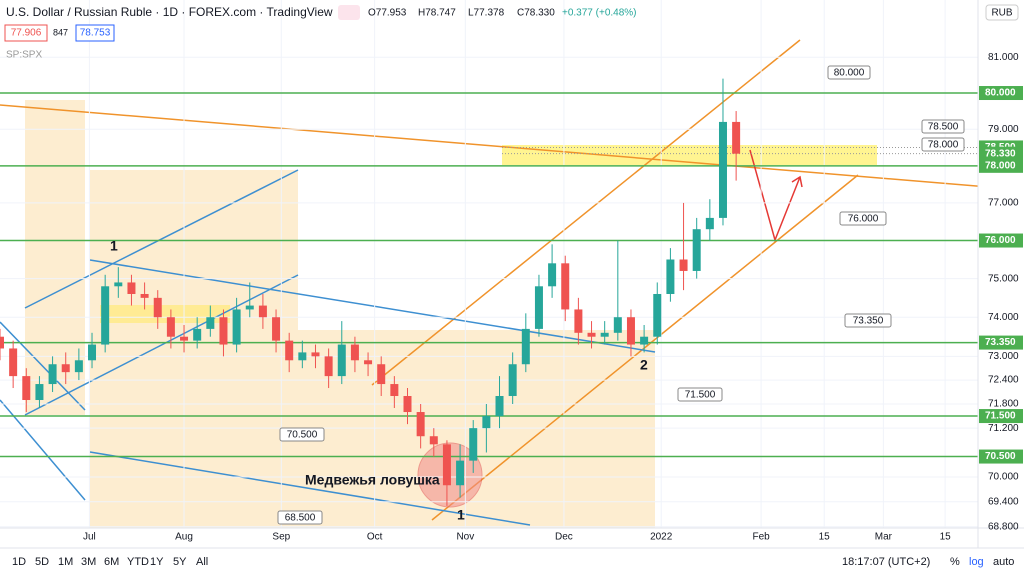  I want to click on y-tick-label: 77.000, so click(1003, 203).